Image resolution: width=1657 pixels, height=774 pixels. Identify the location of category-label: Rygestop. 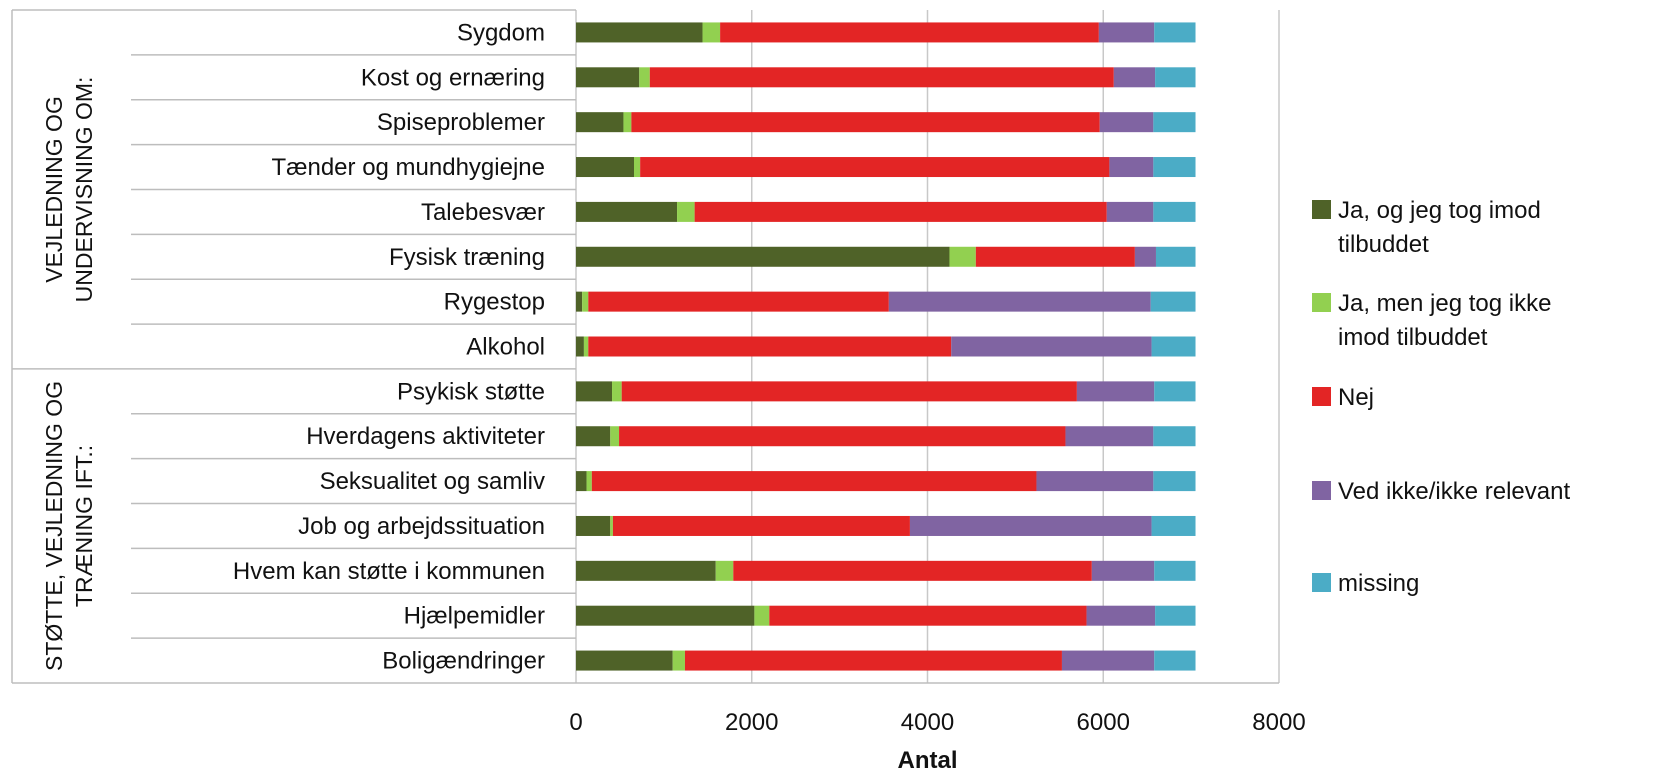
(494, 302).